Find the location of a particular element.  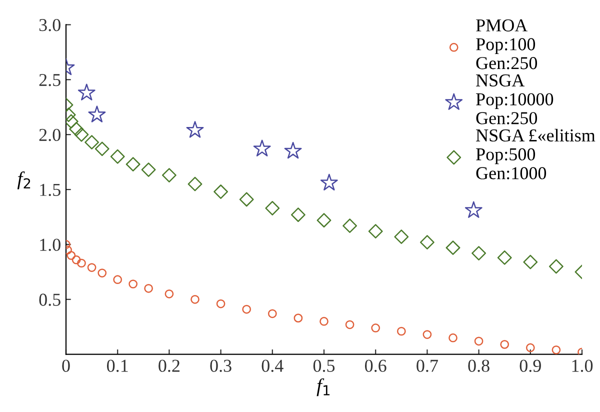

x-tick-label: 0.9 is located at coordinates (530, 366).